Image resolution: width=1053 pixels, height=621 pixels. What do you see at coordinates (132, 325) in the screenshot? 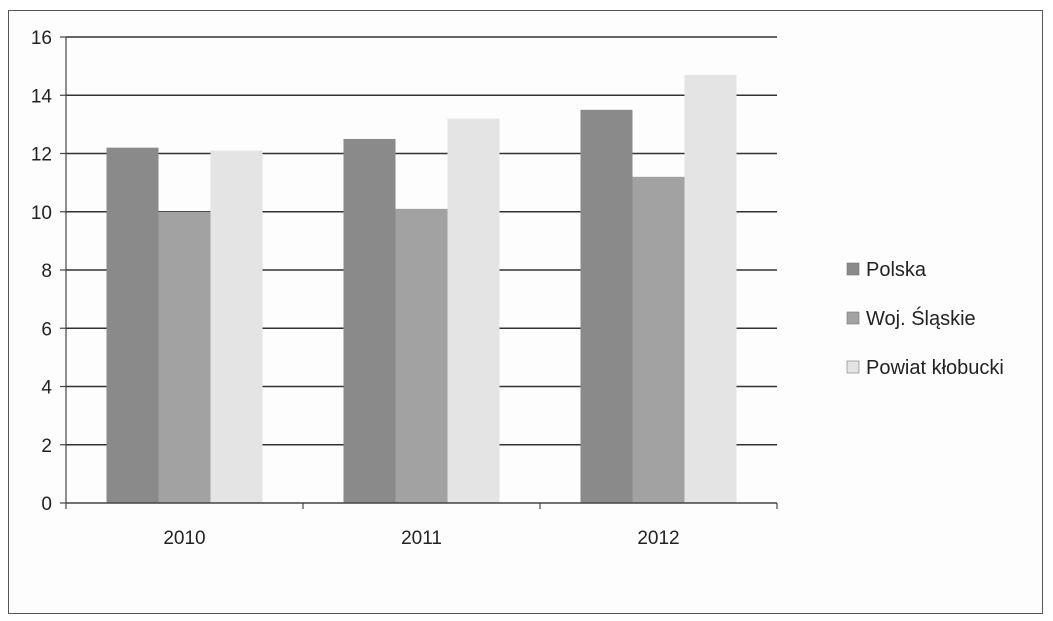
I see `bar-polska-2010` at bounding box center [132, 325].